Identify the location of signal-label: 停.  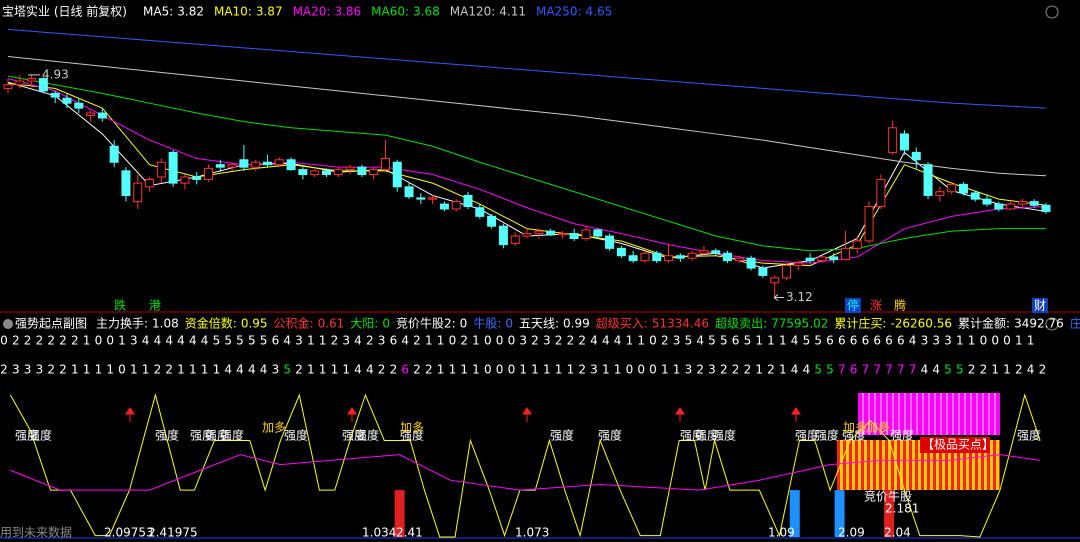
(853, 305).